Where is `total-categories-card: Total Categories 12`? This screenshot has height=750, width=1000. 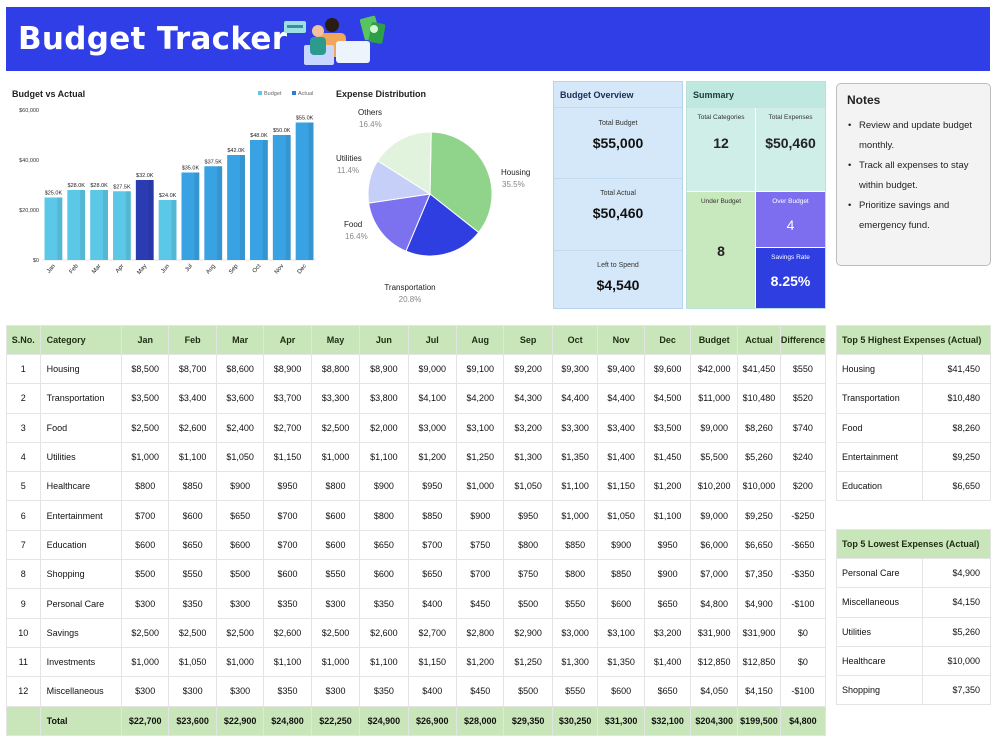
total-categories-card: Total Categories 12 is located at coordinates (721, 150).